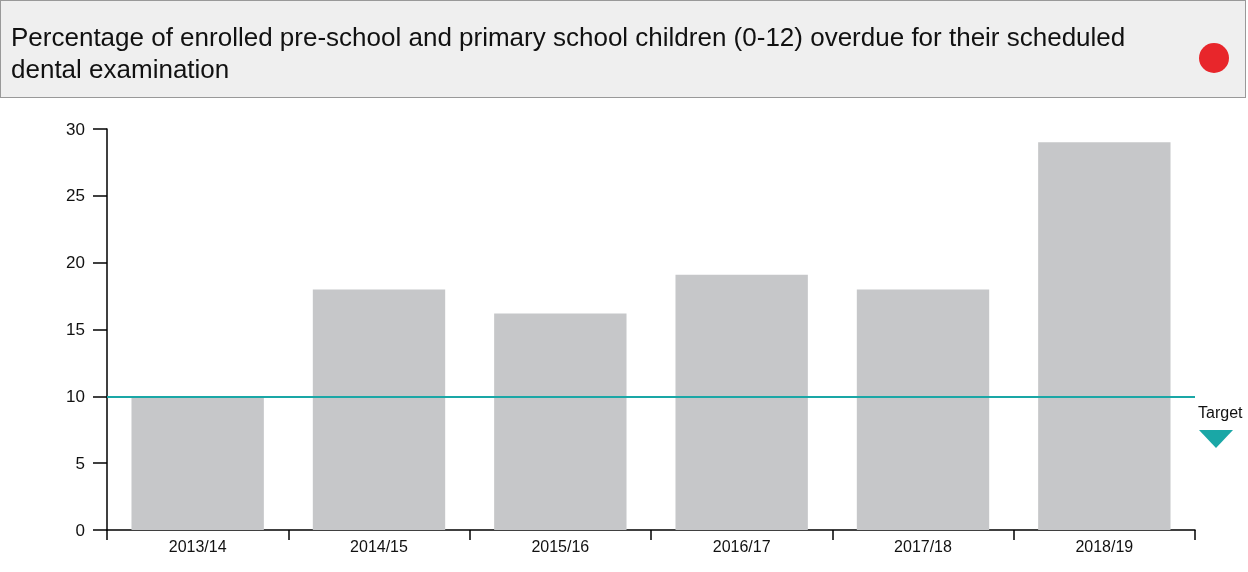 The height and width of the screenshot is (572, 1248). What do you see at coordinates (1104, 546) in the screenshot?
I see `x-tick-label: 2018/19` at bounding box center [1104, 546].